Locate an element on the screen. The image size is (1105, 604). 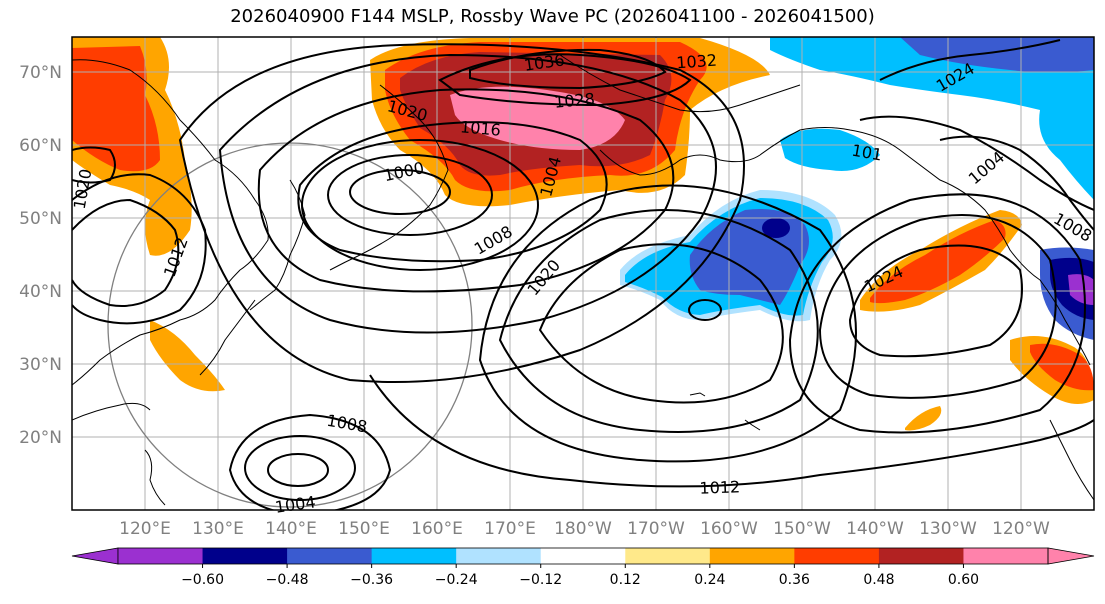
colorbar-extend-low is located at coordinates (95, 556).